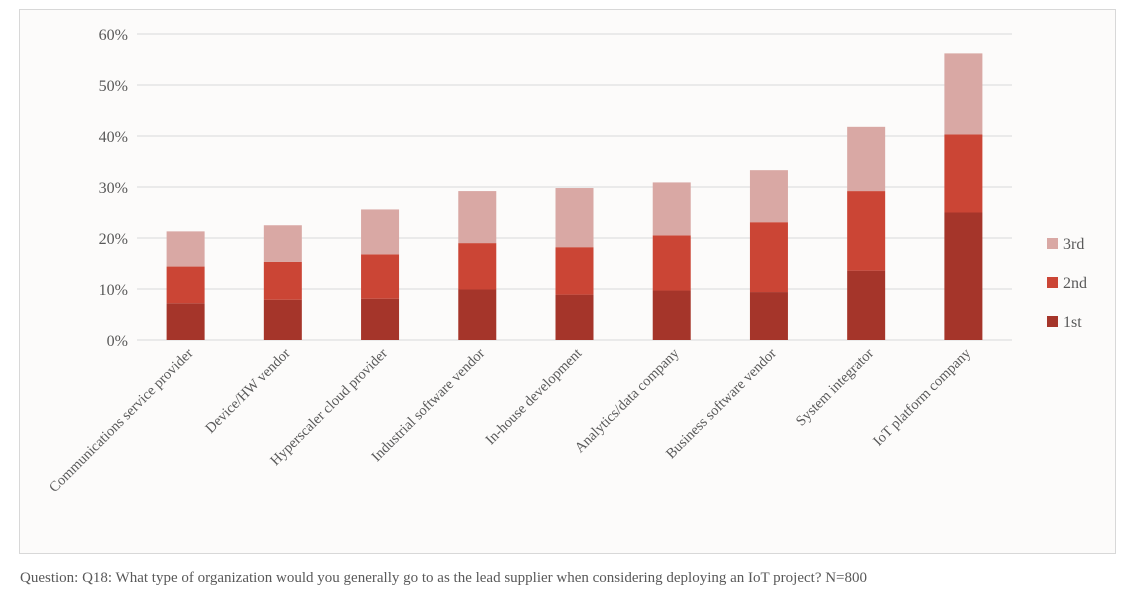 The image size is (1148, 609). Describe the element at coordinates (113, 137) in the screenshot. I see `y-tick-label: 40%` at that location.